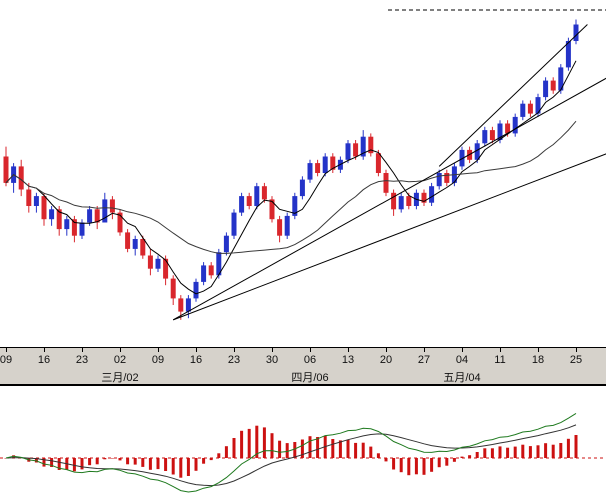  What do you see at coordinates (386, 360) in the screenshot?
I see `x-tick-label: 20` at bounding box center [386, 360].